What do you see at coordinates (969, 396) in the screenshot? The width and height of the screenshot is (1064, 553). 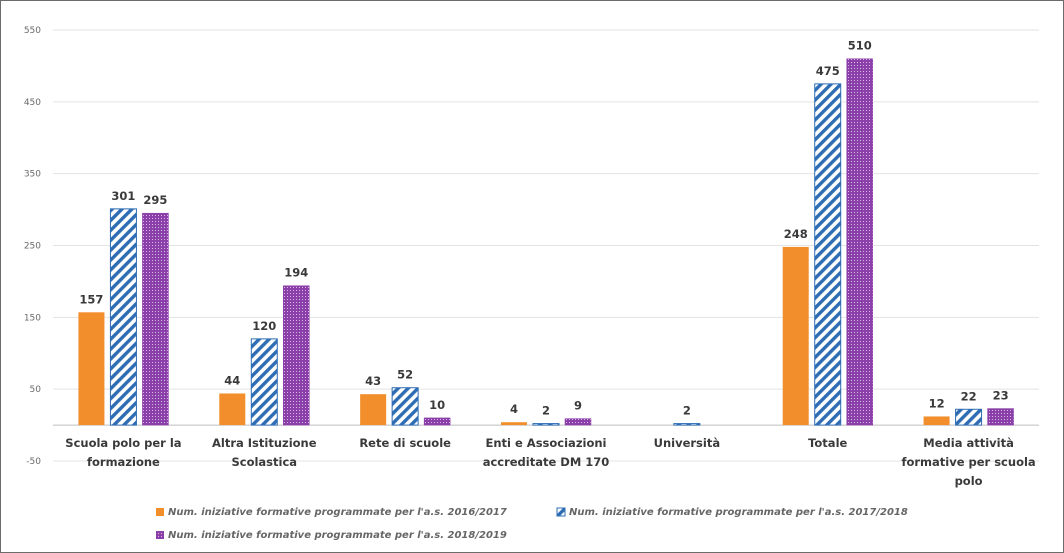 I see `data-label: 22` at bounding box center [969, 396].